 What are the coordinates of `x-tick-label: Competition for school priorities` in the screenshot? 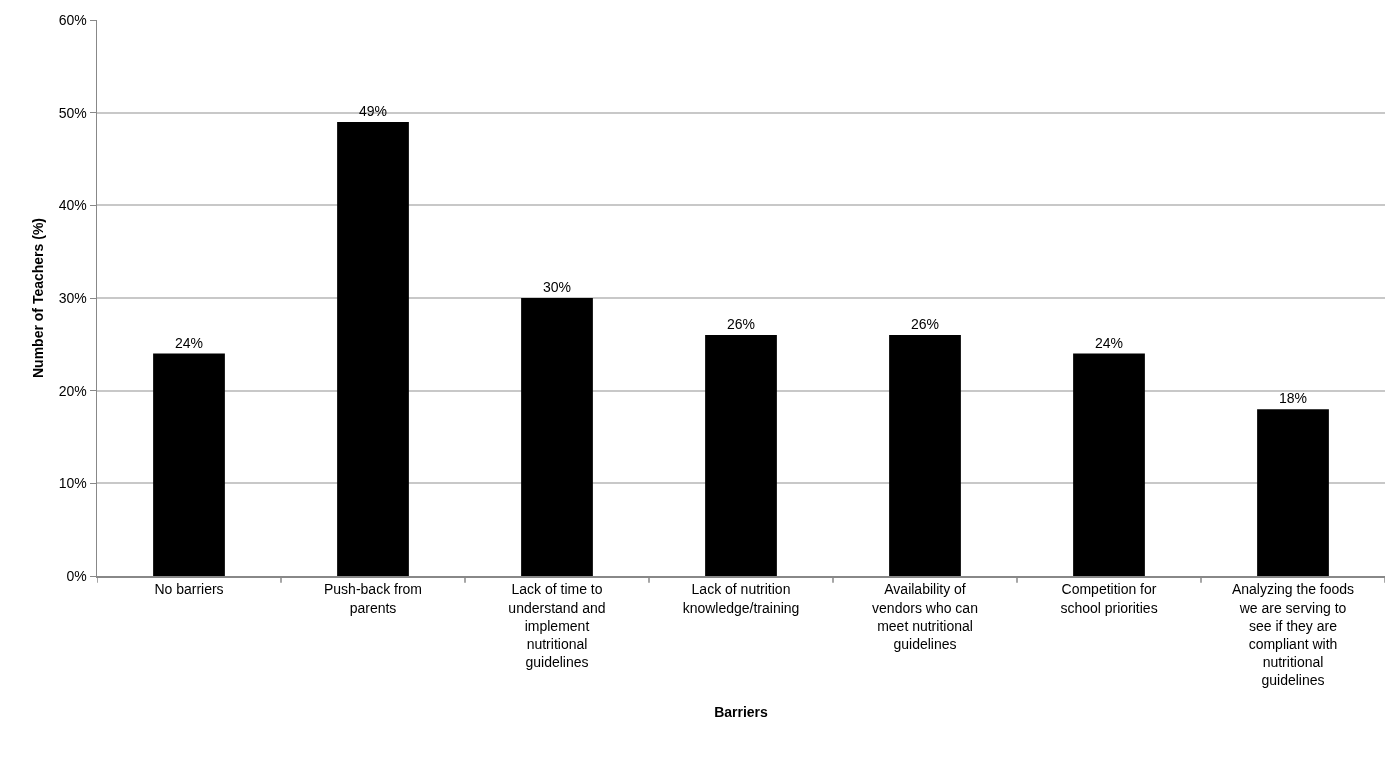 It's located at (1109, 598).